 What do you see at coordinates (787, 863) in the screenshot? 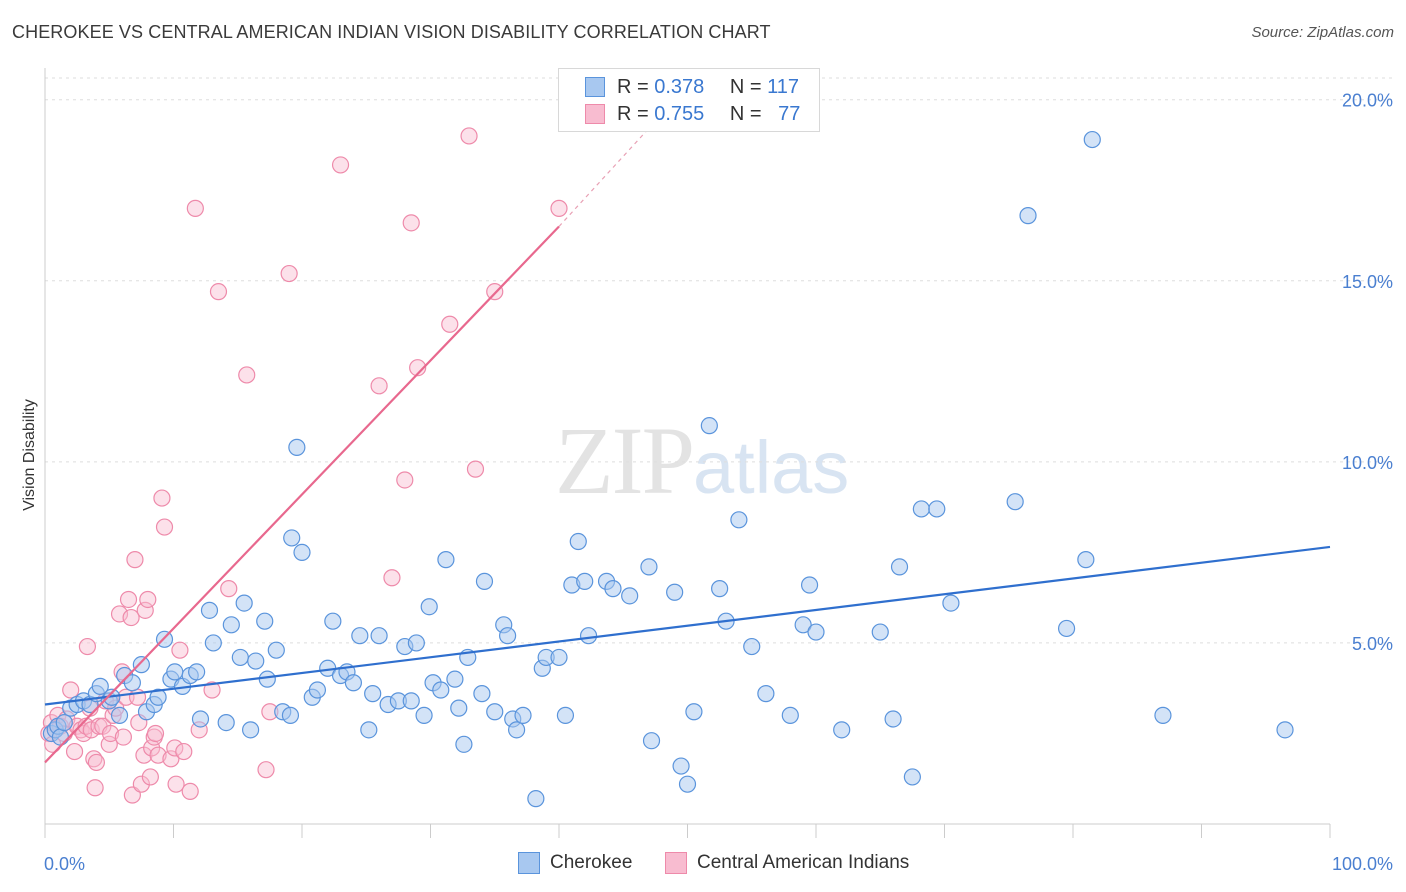
I see `series-legend-central-american-indians: Central American Indians` at bounding box center [787, 863].